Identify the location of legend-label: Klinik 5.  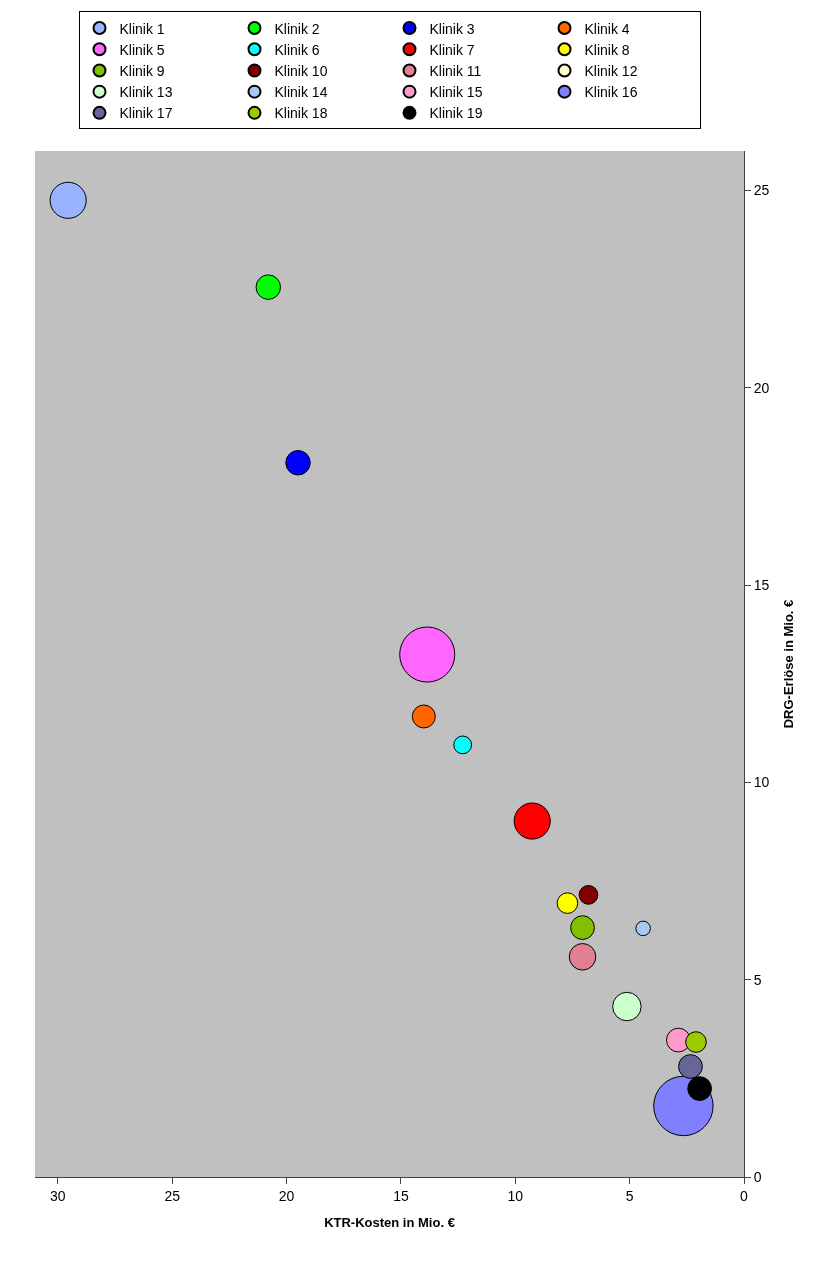
(142, 49).